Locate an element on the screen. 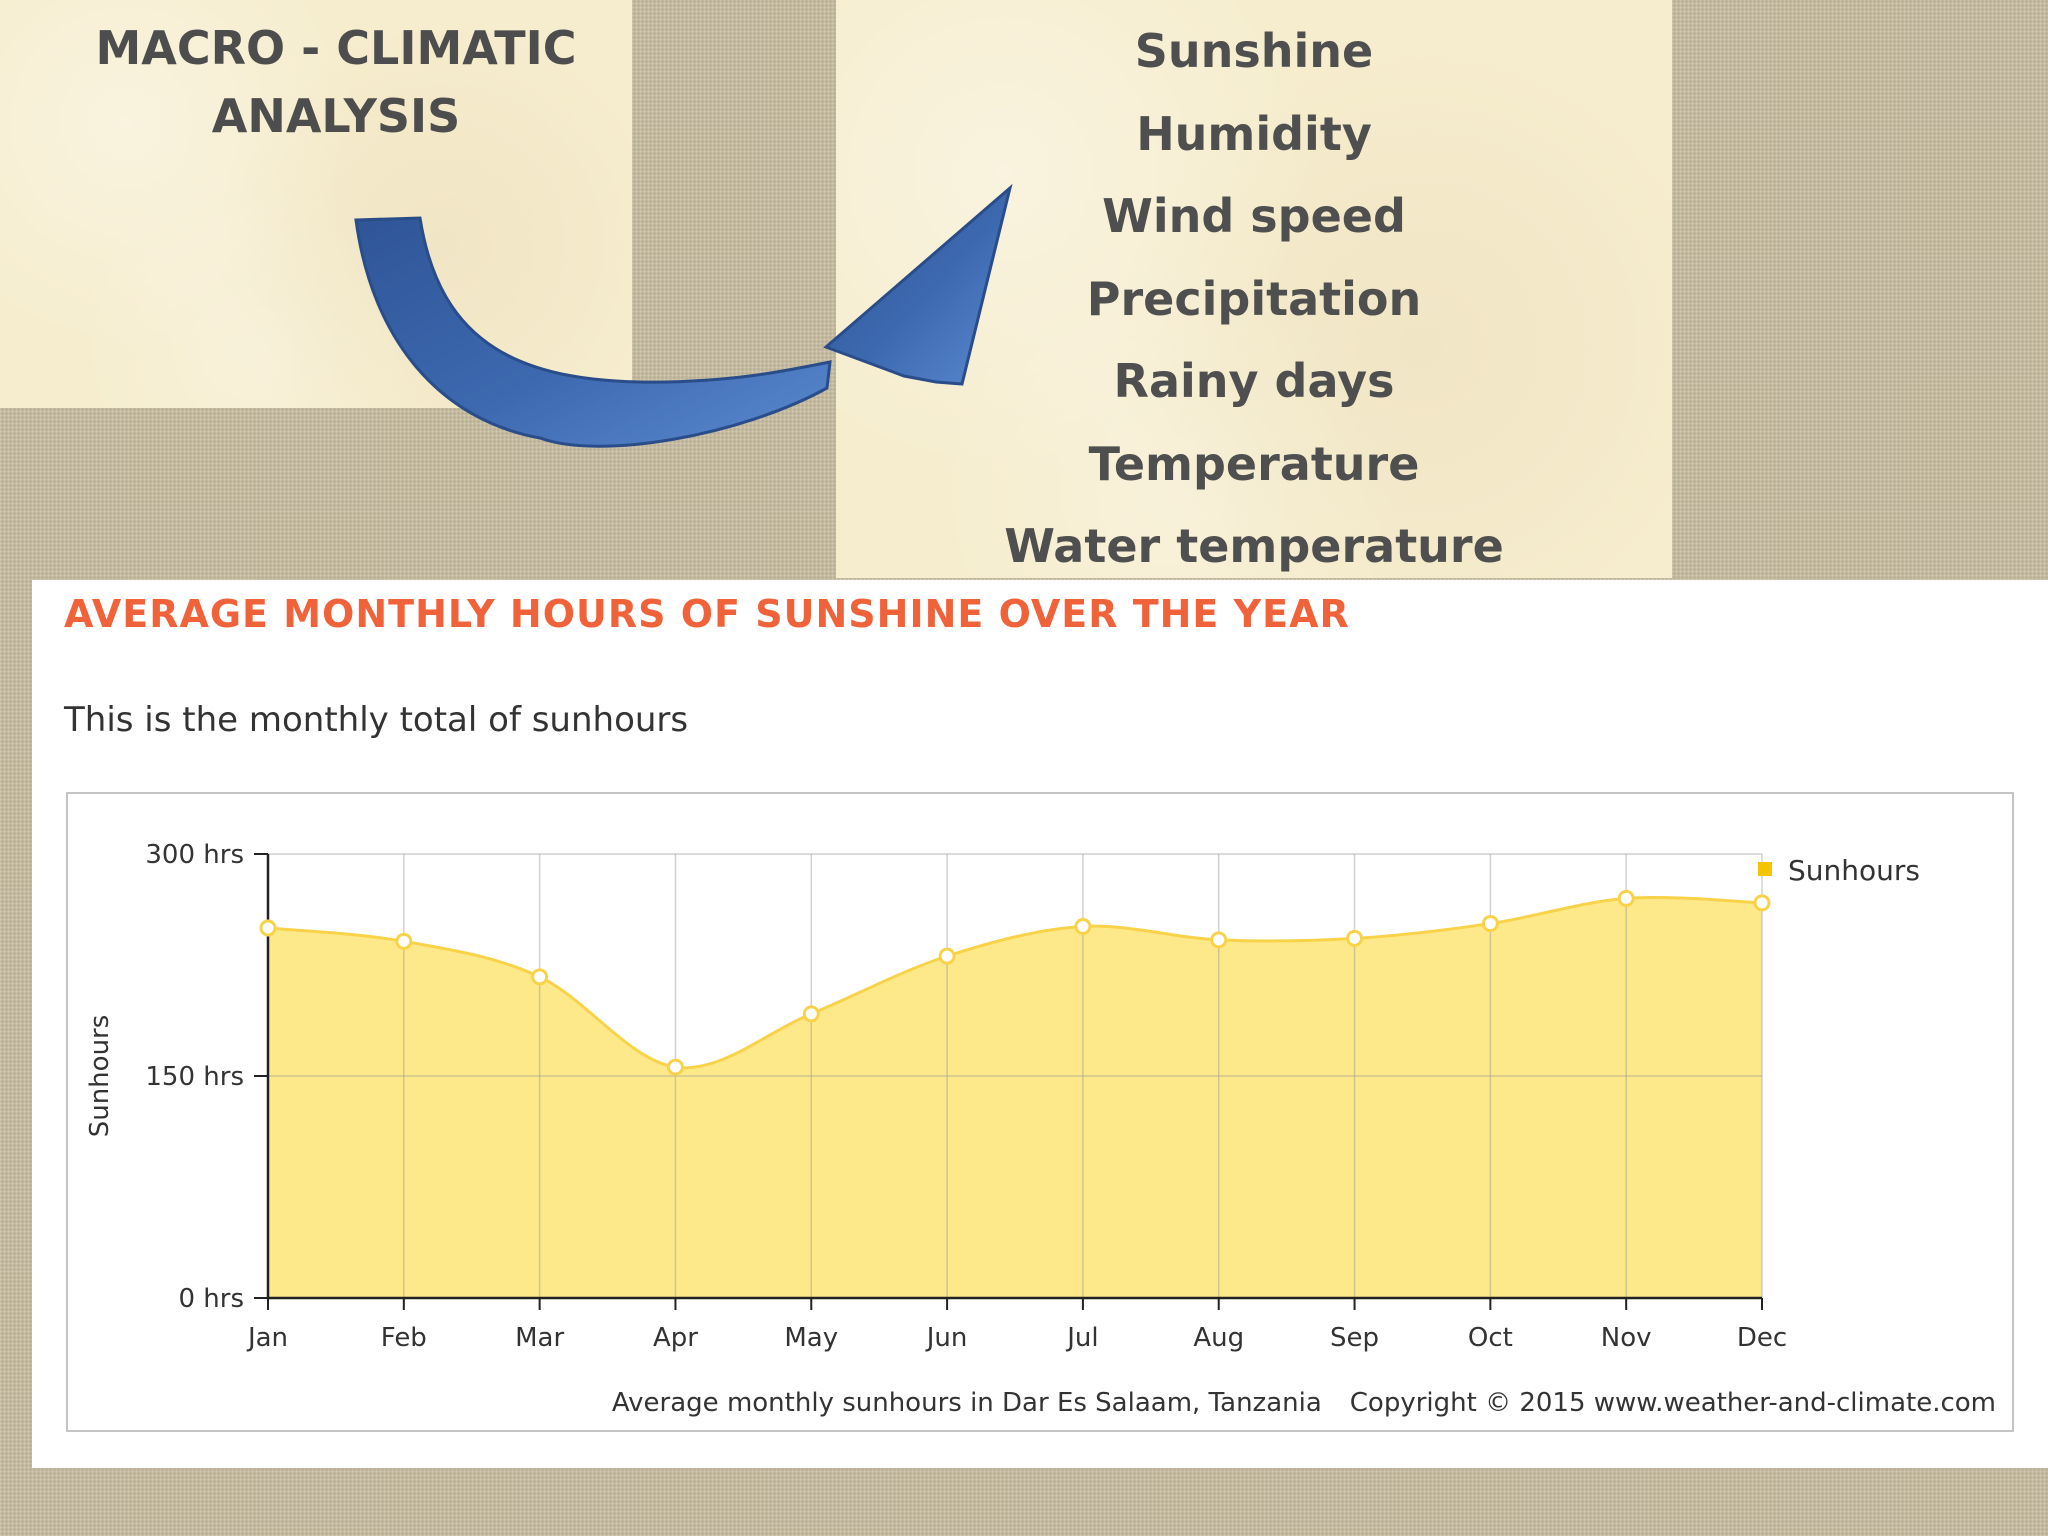 The height and width of the screenshot is (1536, 2048). chart-subheading: This is the monthly total of sunhours is located at coordinates (376, 720).